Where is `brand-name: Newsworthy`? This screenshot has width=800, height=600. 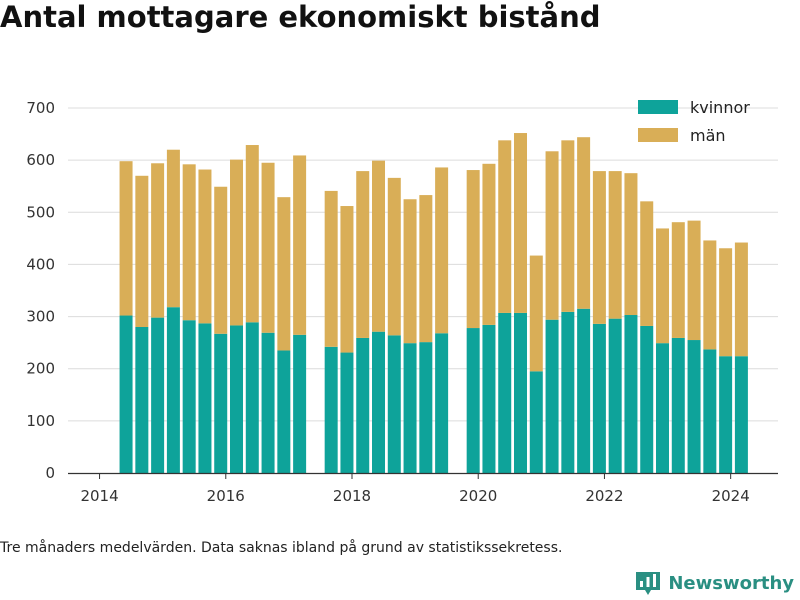
brand-name: Newsworthy is located at coordinates (731, 583).